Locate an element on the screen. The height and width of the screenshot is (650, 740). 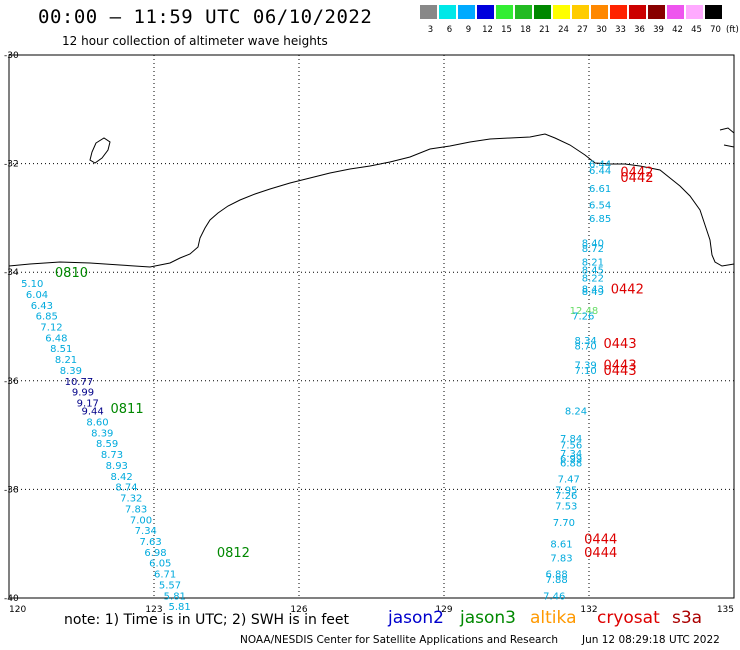
color-tick-label: 6 is located at coordinates (449, 30).